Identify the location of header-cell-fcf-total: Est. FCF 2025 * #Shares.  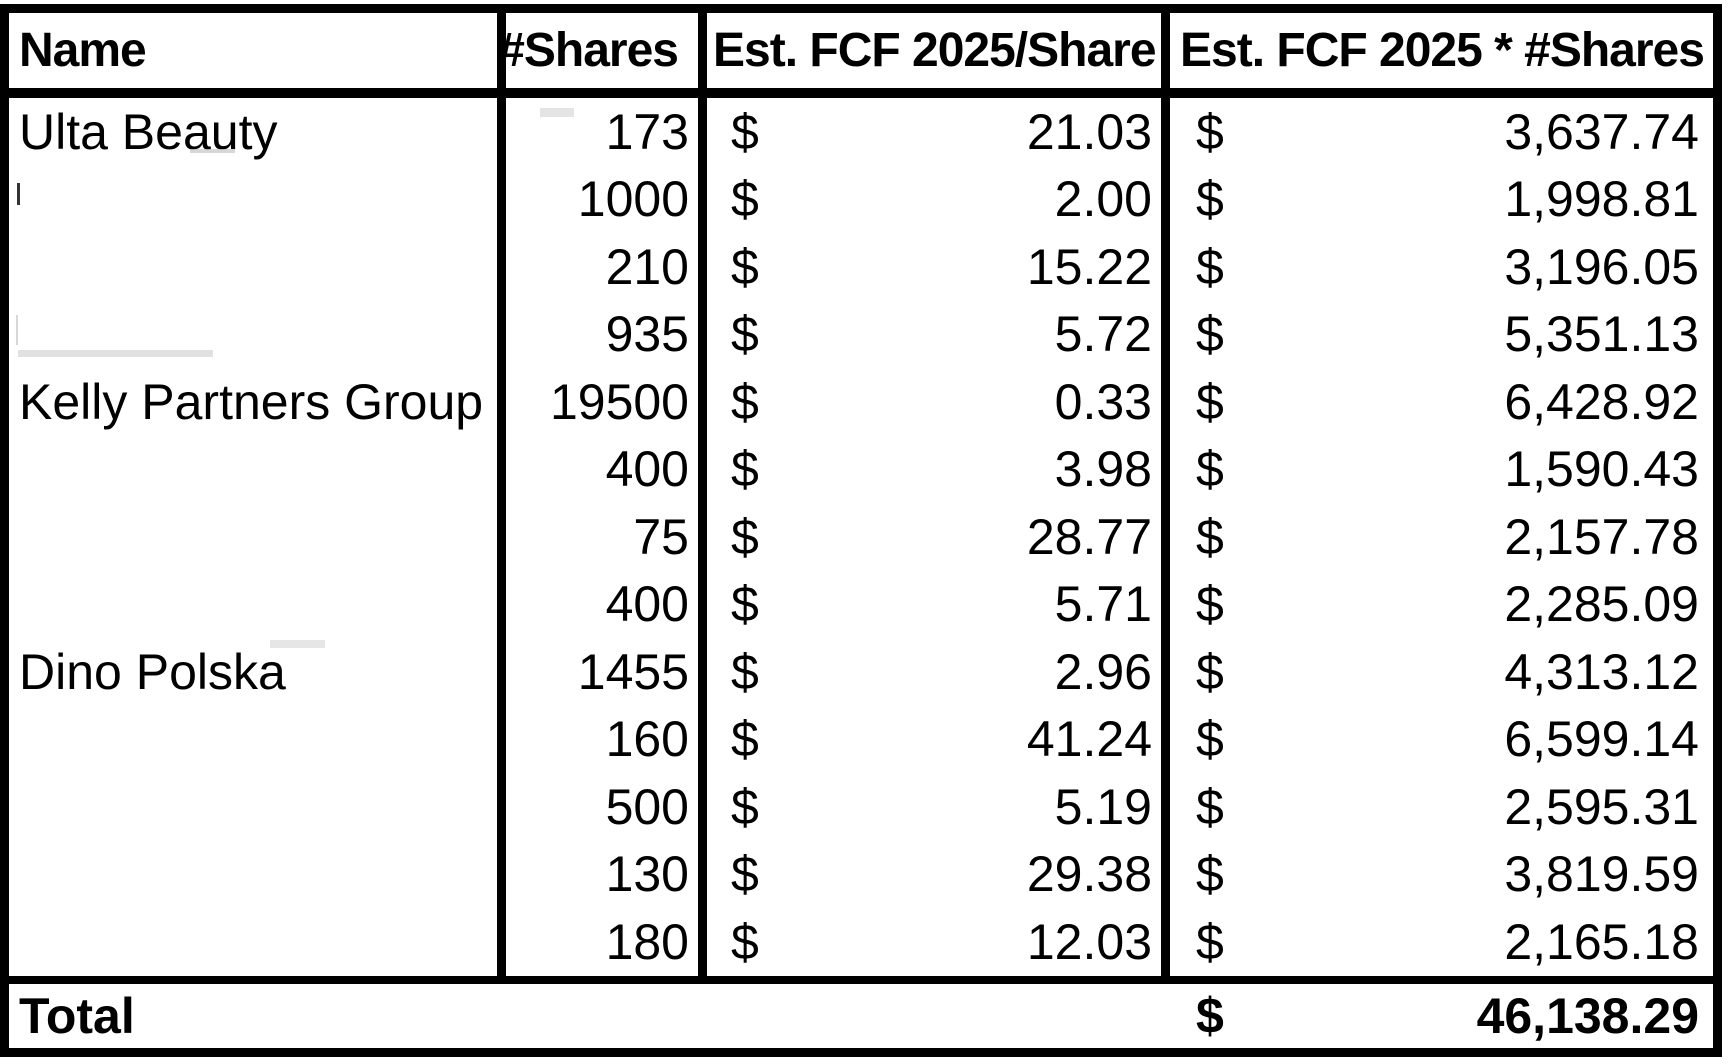
(1441, 50).